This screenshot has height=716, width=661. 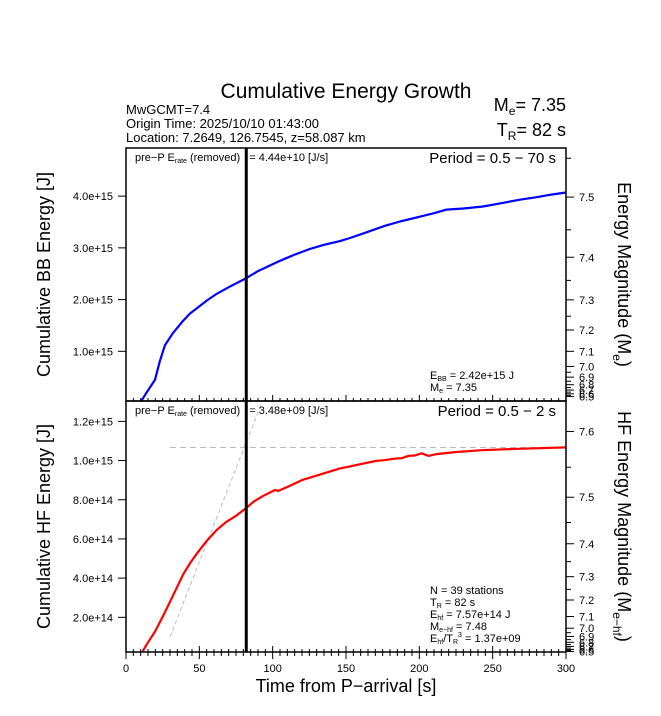 I want to click on header-me-sub: e, so click(x=512, y=111).